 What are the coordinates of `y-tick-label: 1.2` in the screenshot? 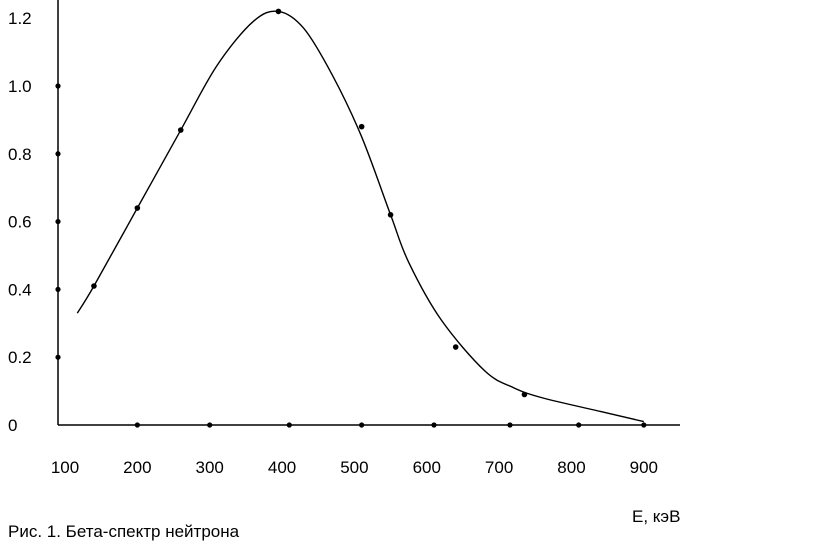 It's located at (20, 18).